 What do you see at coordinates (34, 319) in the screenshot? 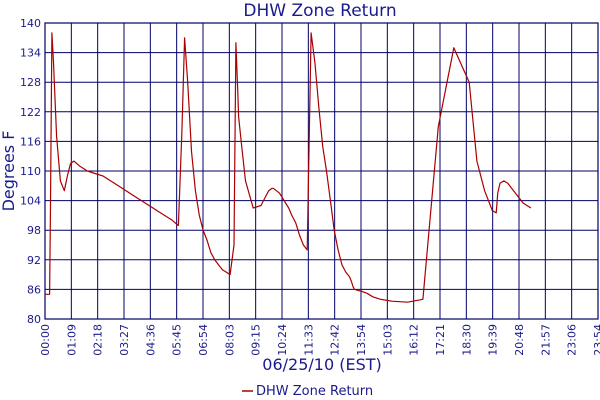
I see `y-tick-label: 80` at bounding box center [34, 319].